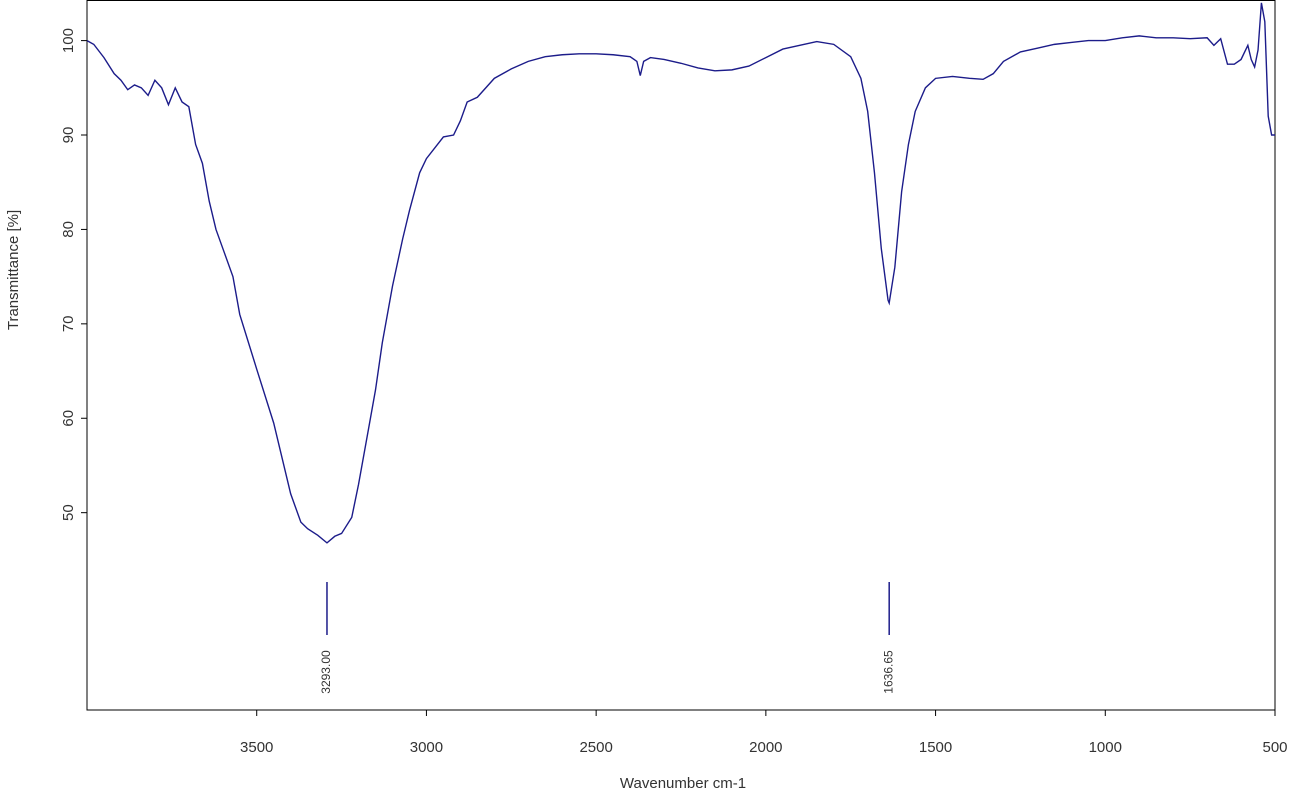  What do you see at coordinates (888, 672) in the screenshot?
I see `peak-label: 1636.65` at bounding box center [888, 672].